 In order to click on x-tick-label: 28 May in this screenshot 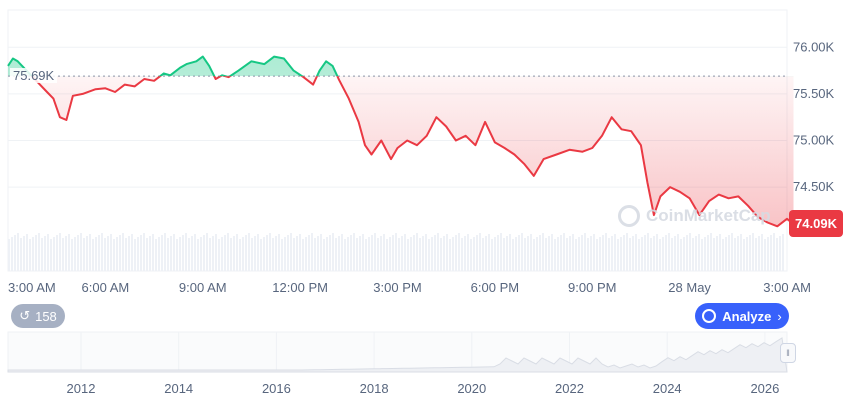, I will do `click(689, 287)`.